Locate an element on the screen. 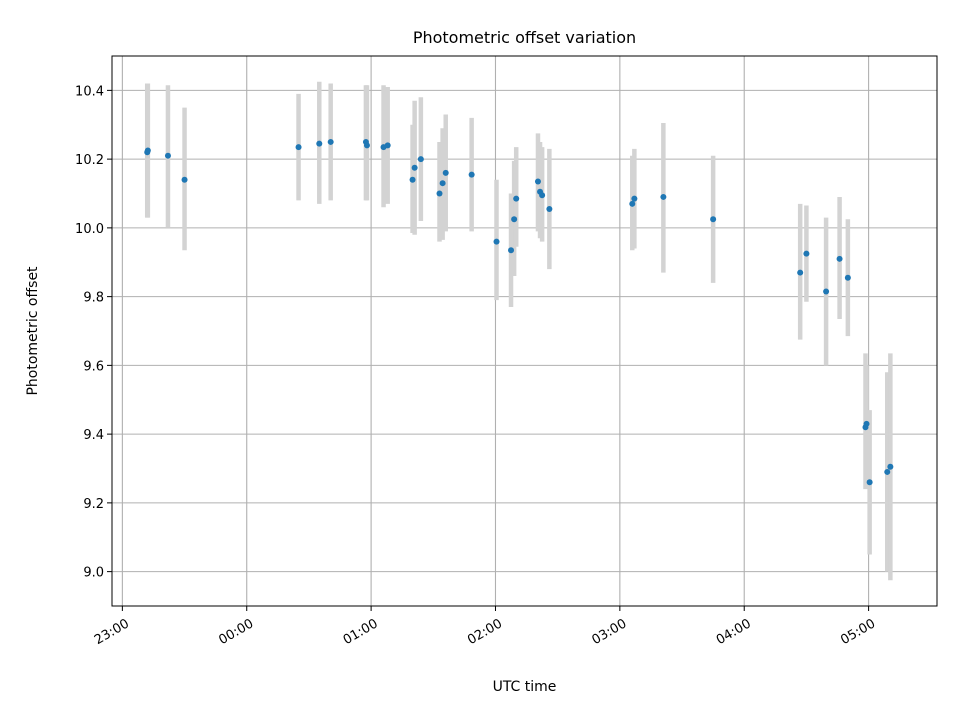  y-tick-label: 9.6 is located at coordinates (93, 366).